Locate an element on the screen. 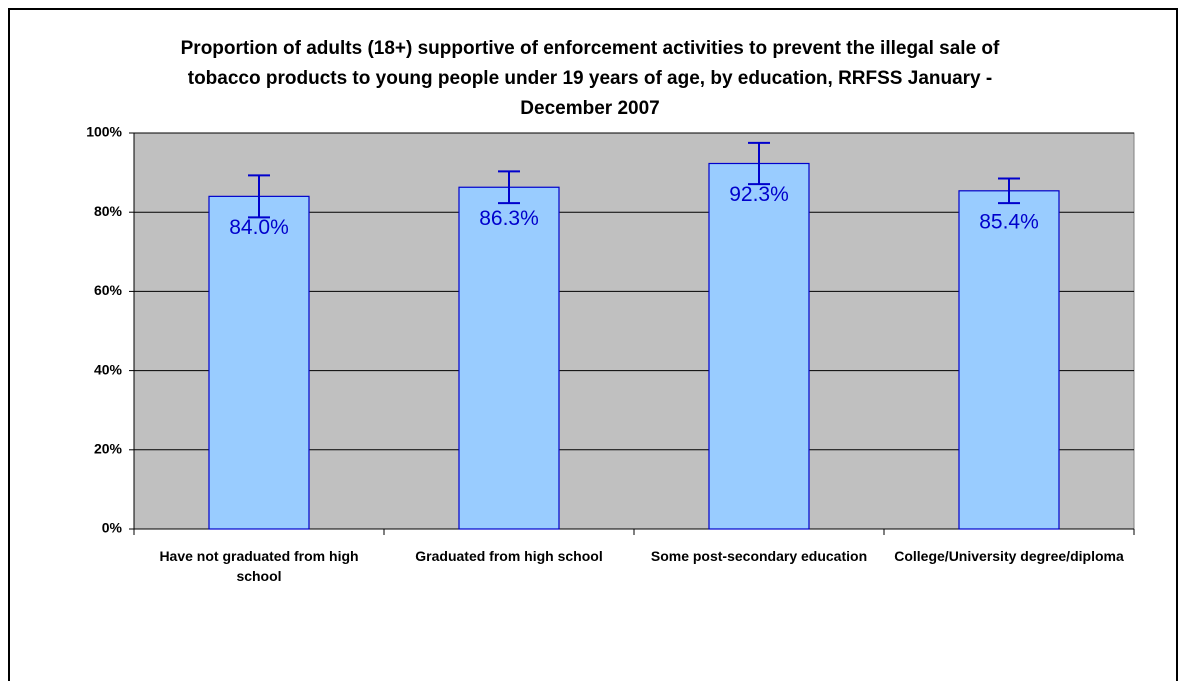 The height and width of the screenshot is (681, 1188). value-label: 84.0% is located at coordinates (259, 227).